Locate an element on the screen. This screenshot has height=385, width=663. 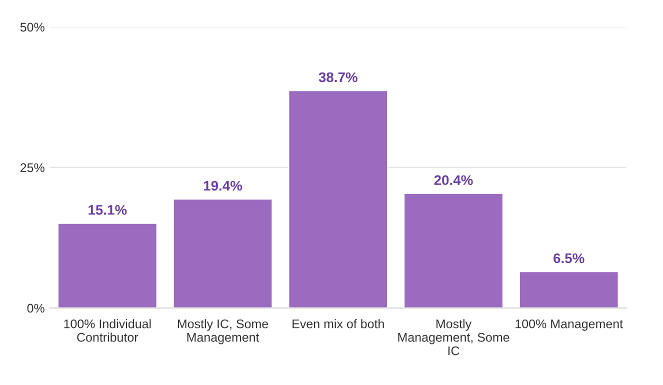
data-label: 38.7% is located at coordinates (338, 77).